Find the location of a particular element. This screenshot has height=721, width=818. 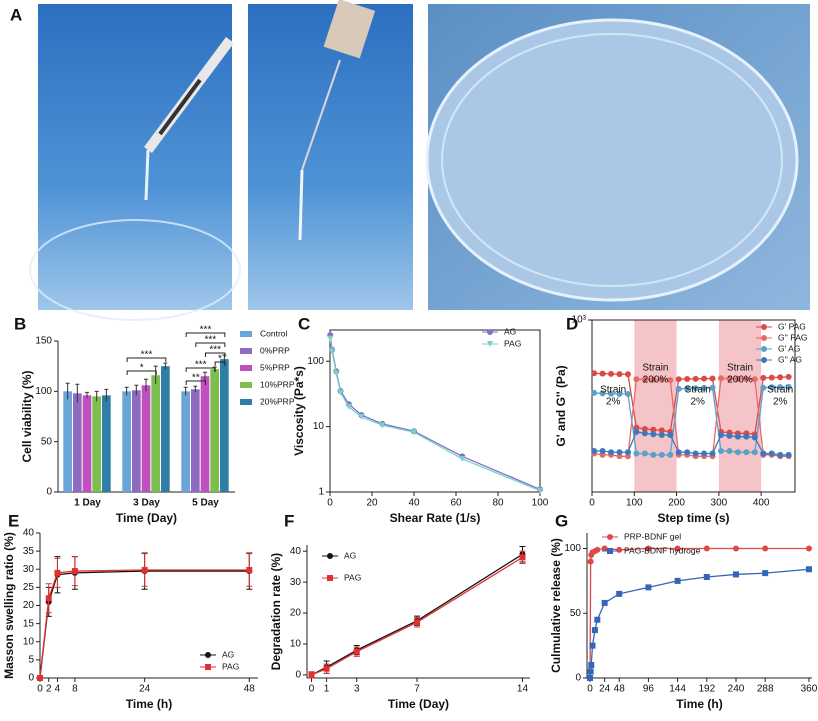

significance-label: *** is located at coordinates (201, 365).